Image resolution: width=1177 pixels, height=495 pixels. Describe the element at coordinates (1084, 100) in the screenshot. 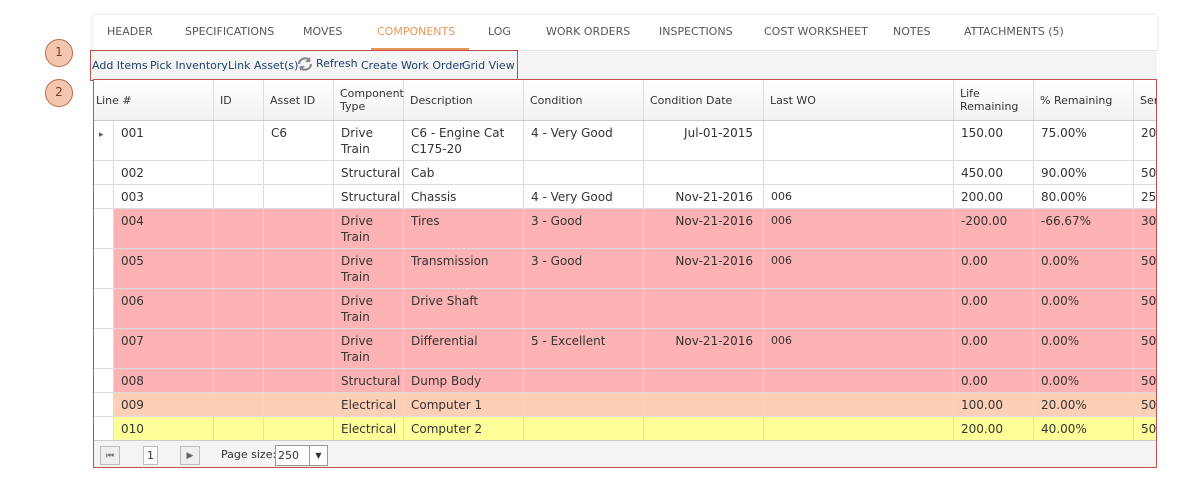

I see `column-header: % Remaining` at that location.